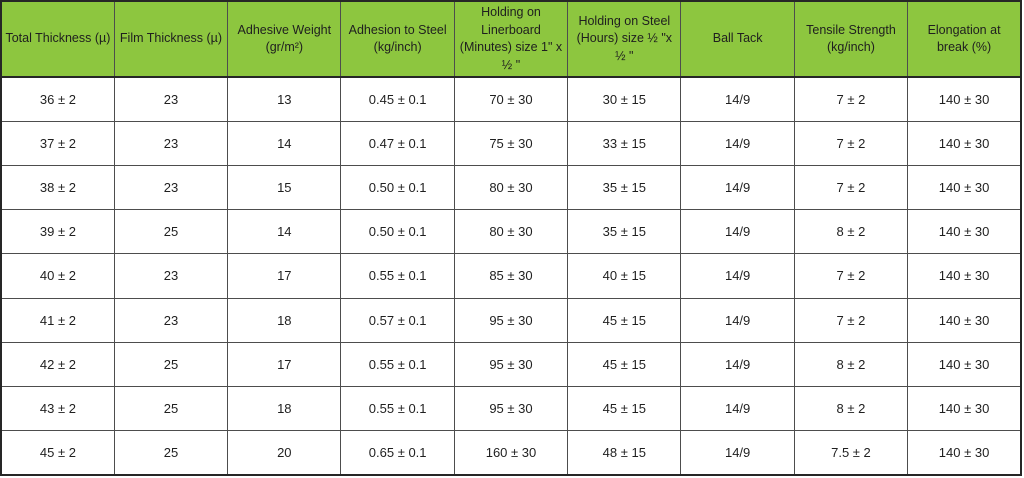 This screenshot has width=1024, height=478. I want to click on table-cell: 0.57 ± 0.1, so click(397, 320).